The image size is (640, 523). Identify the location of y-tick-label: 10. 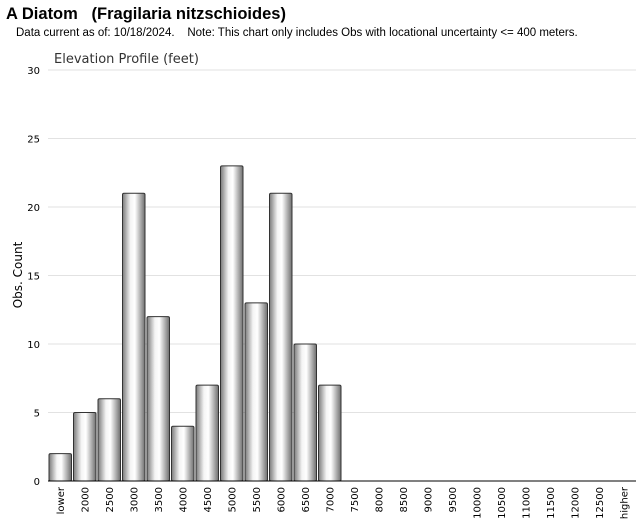
(33, 345).